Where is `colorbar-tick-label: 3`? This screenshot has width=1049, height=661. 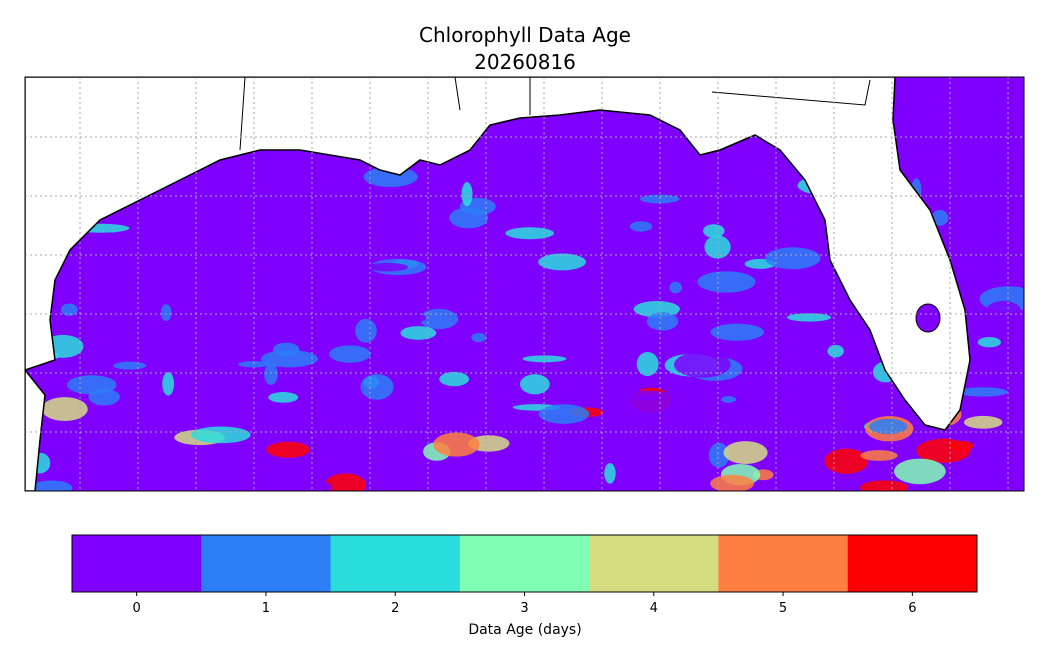 colorbar-tick-label: 3 is located at coordinates (524, 608).